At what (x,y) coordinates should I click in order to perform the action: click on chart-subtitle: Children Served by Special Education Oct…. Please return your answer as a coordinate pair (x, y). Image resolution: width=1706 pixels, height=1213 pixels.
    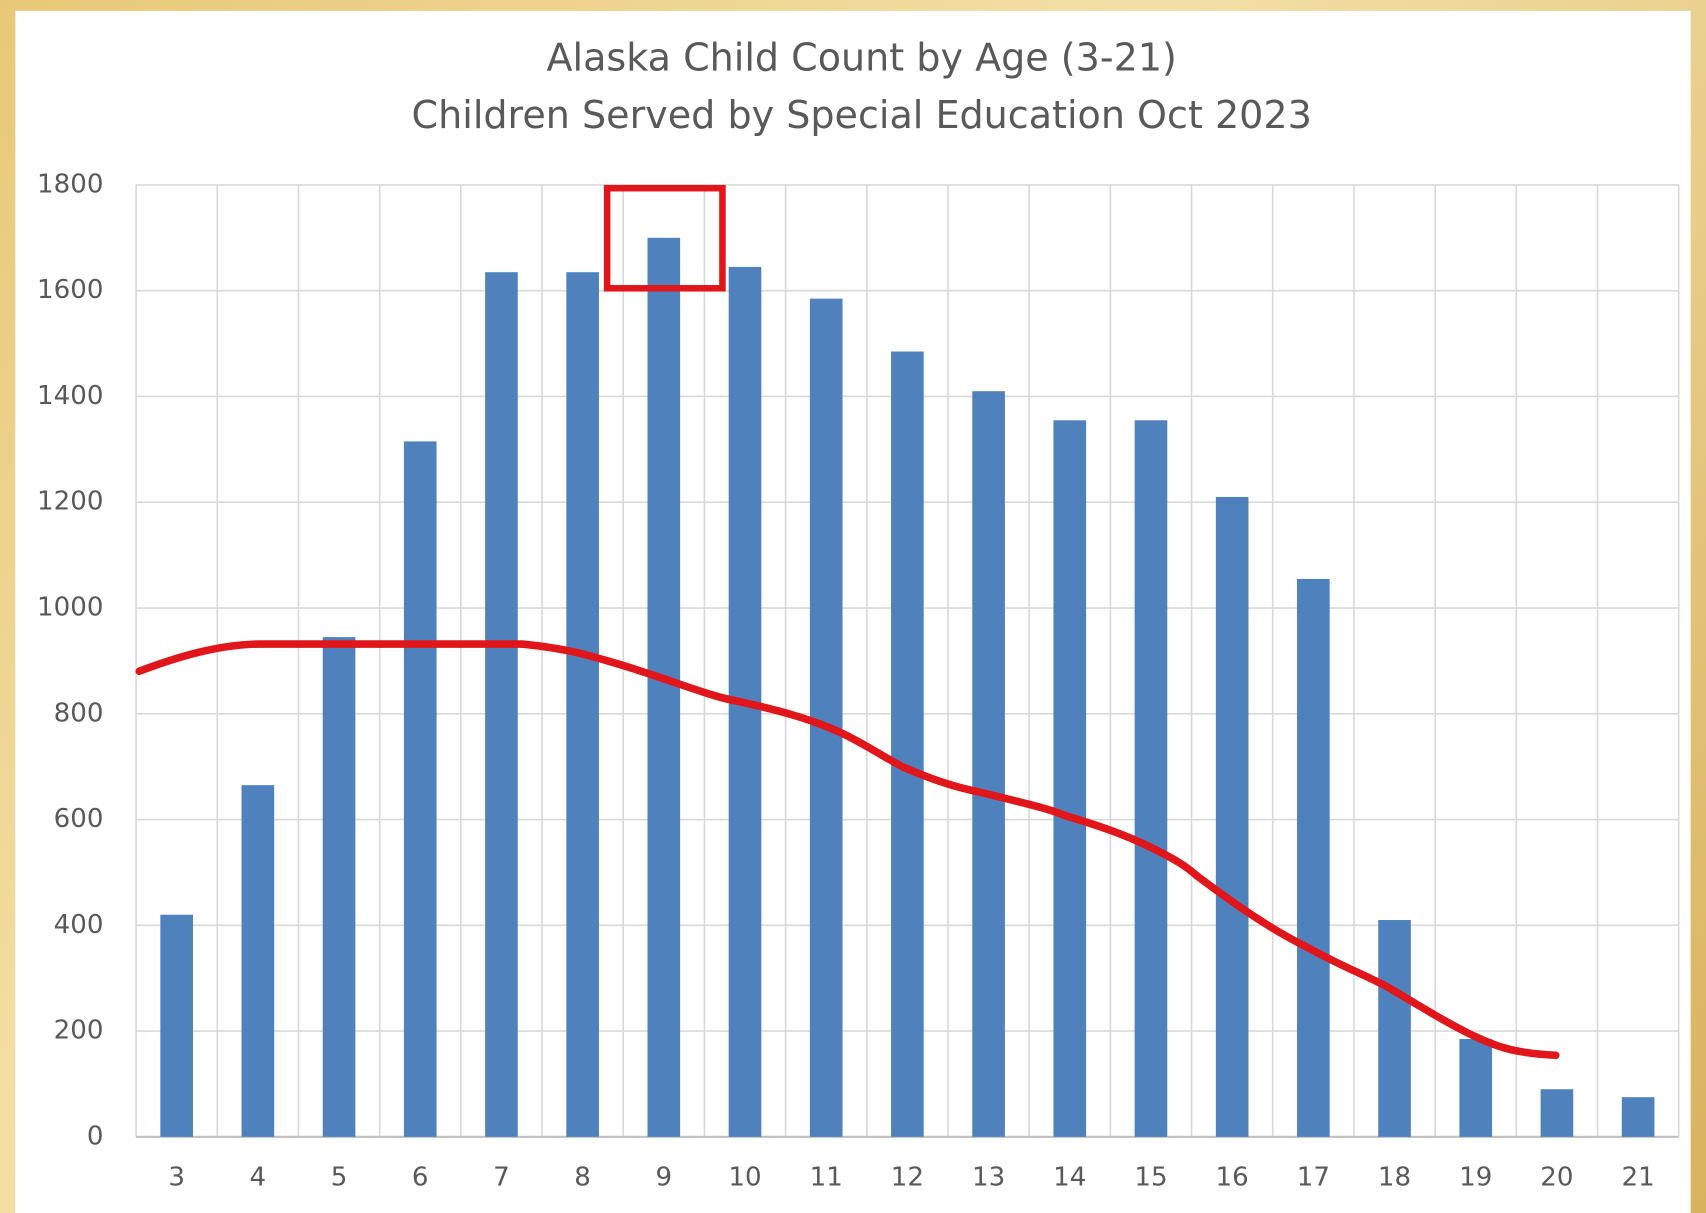
    Looking at the image, I should click on (862, 115).